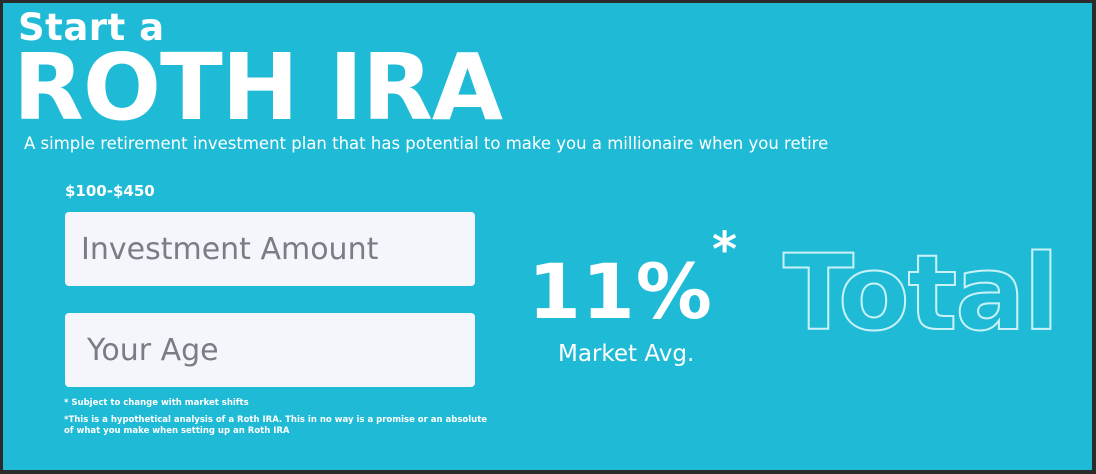 Image resolution: width=1096 pixels, height=474 pixels. Describe the element at coordinates (156, 403) in the screenshot. I see `market-shift-note: * Subject to change with market shifts` at that location.